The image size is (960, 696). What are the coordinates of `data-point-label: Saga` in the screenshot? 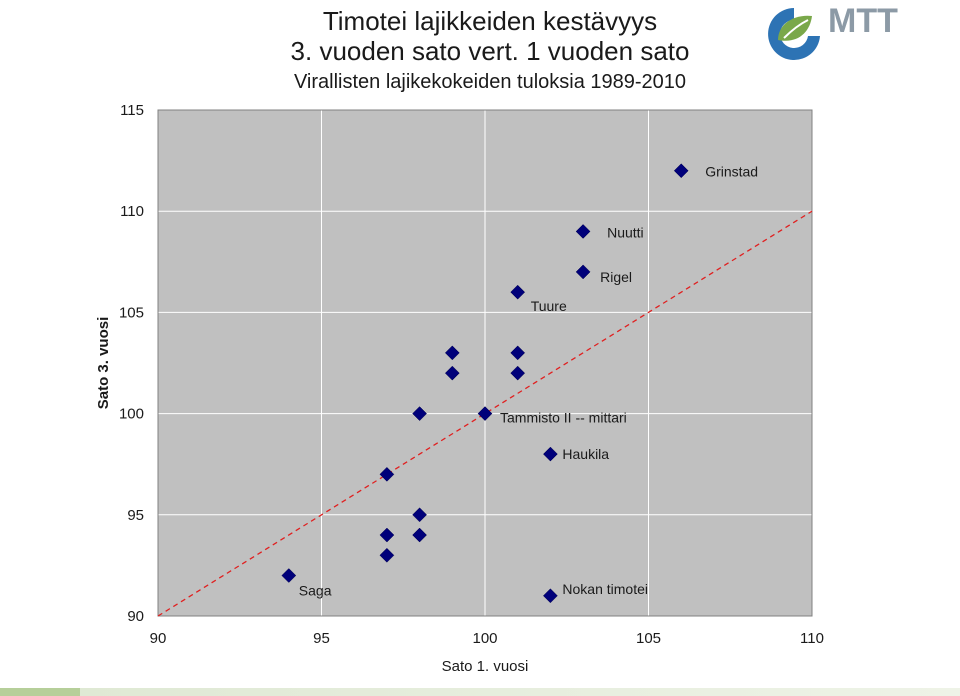 It's located at (315, 591).